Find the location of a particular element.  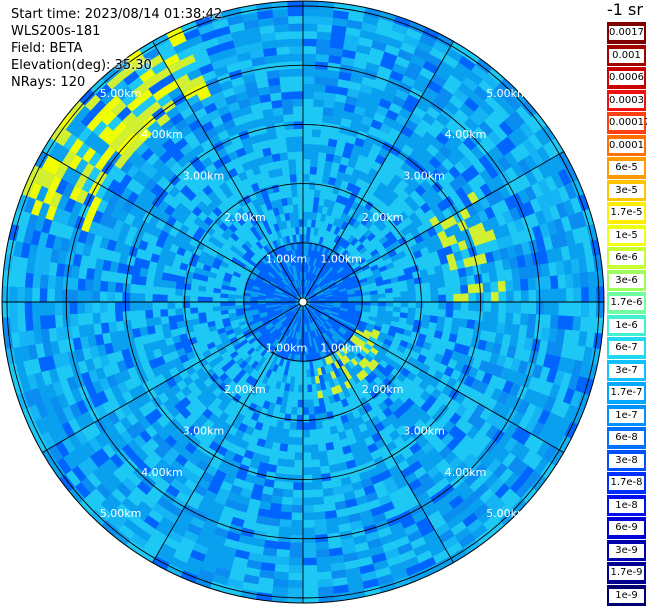

colorbar-swatch: 0.00017 is located at coordinates (626, 123).